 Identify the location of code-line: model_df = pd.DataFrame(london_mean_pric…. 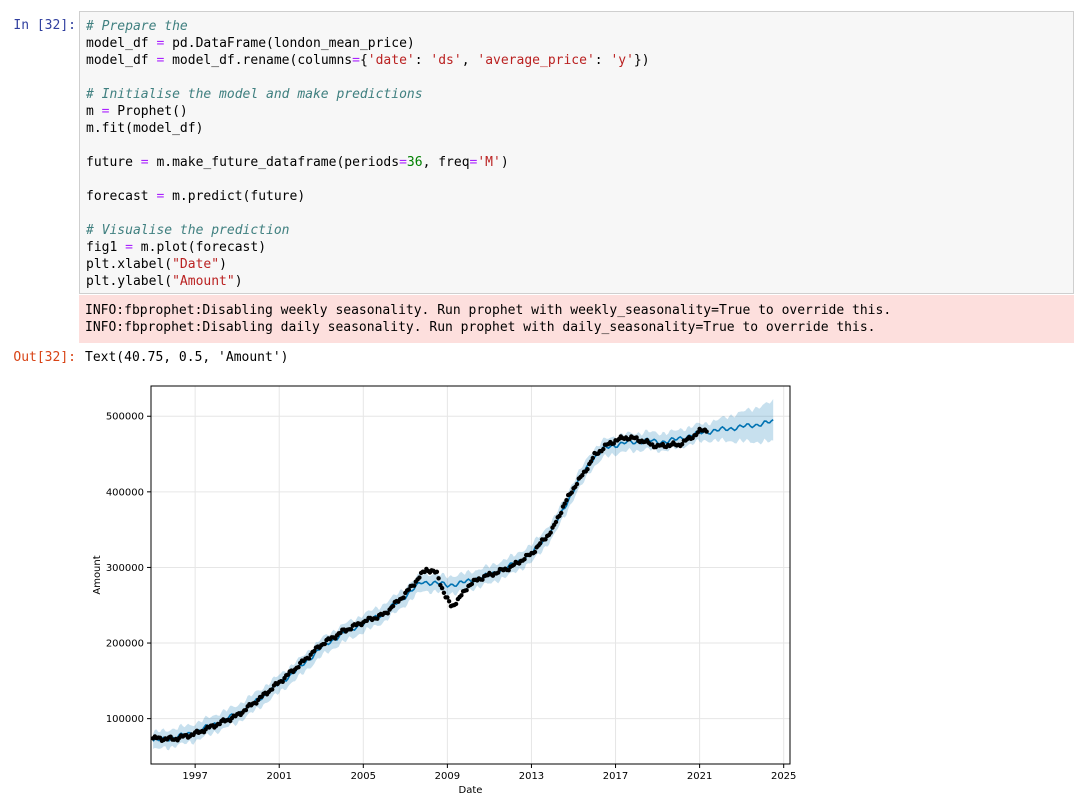
(368, 43).